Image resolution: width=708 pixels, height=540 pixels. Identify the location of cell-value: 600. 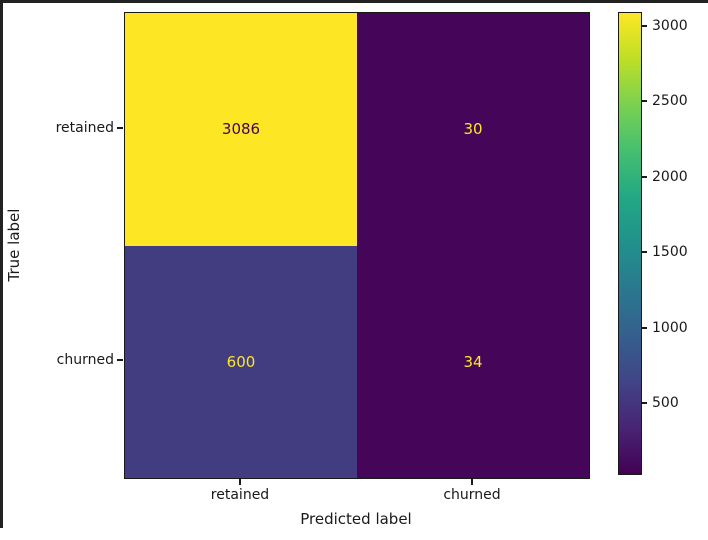
(241, 361).